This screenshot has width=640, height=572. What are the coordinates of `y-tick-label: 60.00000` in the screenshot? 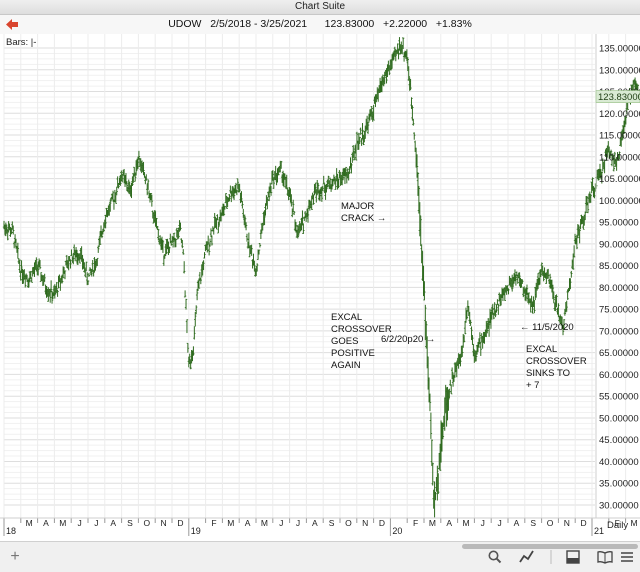 It's located at (619, 375).